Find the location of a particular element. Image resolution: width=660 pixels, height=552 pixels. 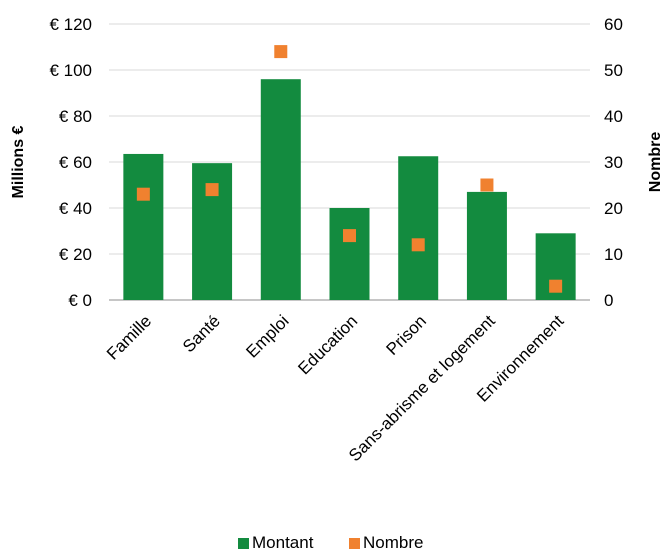

y2-tick-label: 60 is located at coordinates (613, 24).